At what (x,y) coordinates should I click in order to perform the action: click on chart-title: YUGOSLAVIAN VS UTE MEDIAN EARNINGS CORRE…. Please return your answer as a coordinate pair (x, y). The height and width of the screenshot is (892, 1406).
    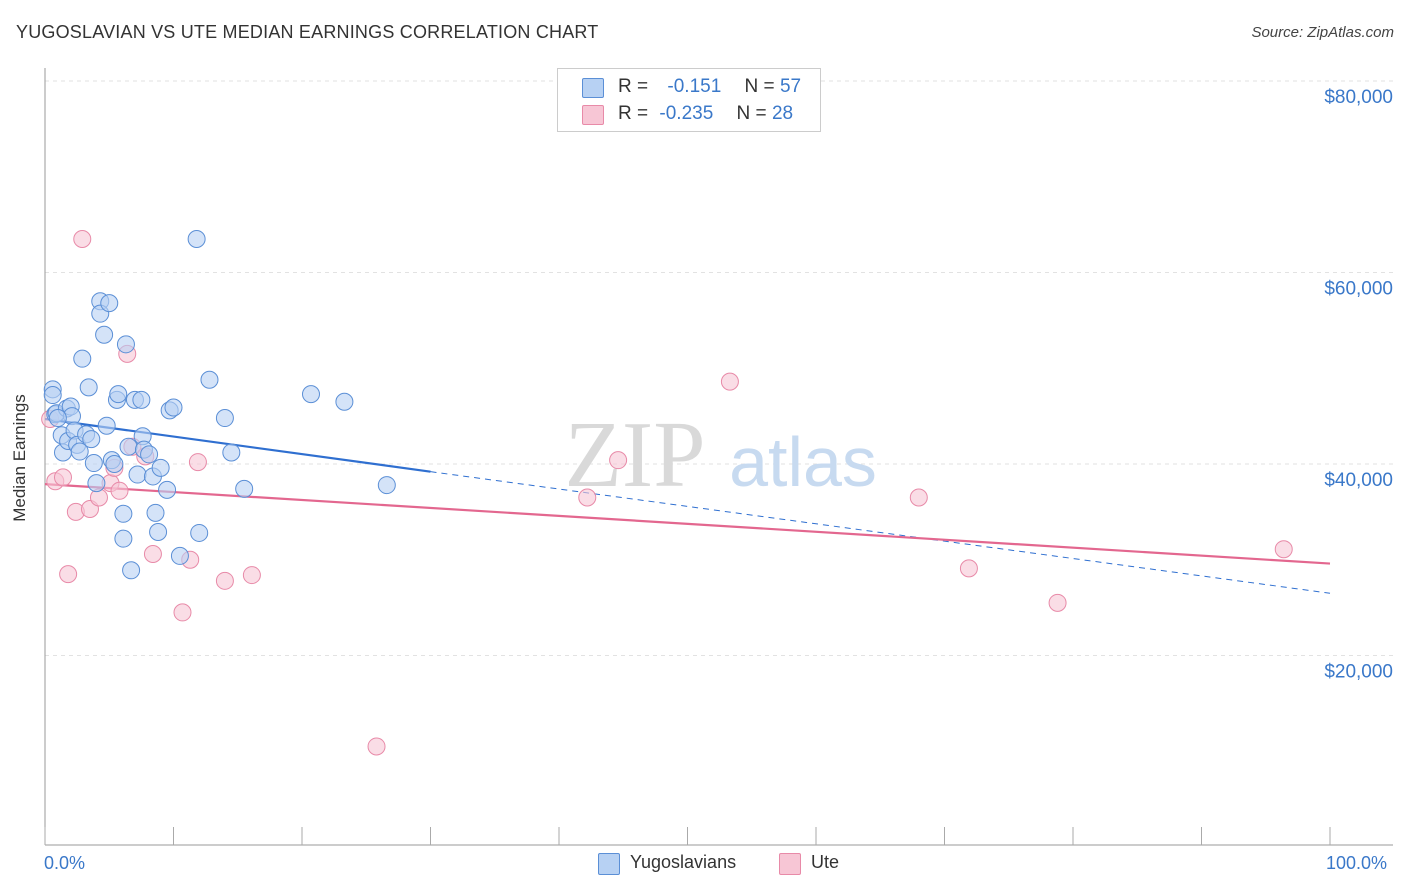
    Looking at the image, I should click on (307, 32).